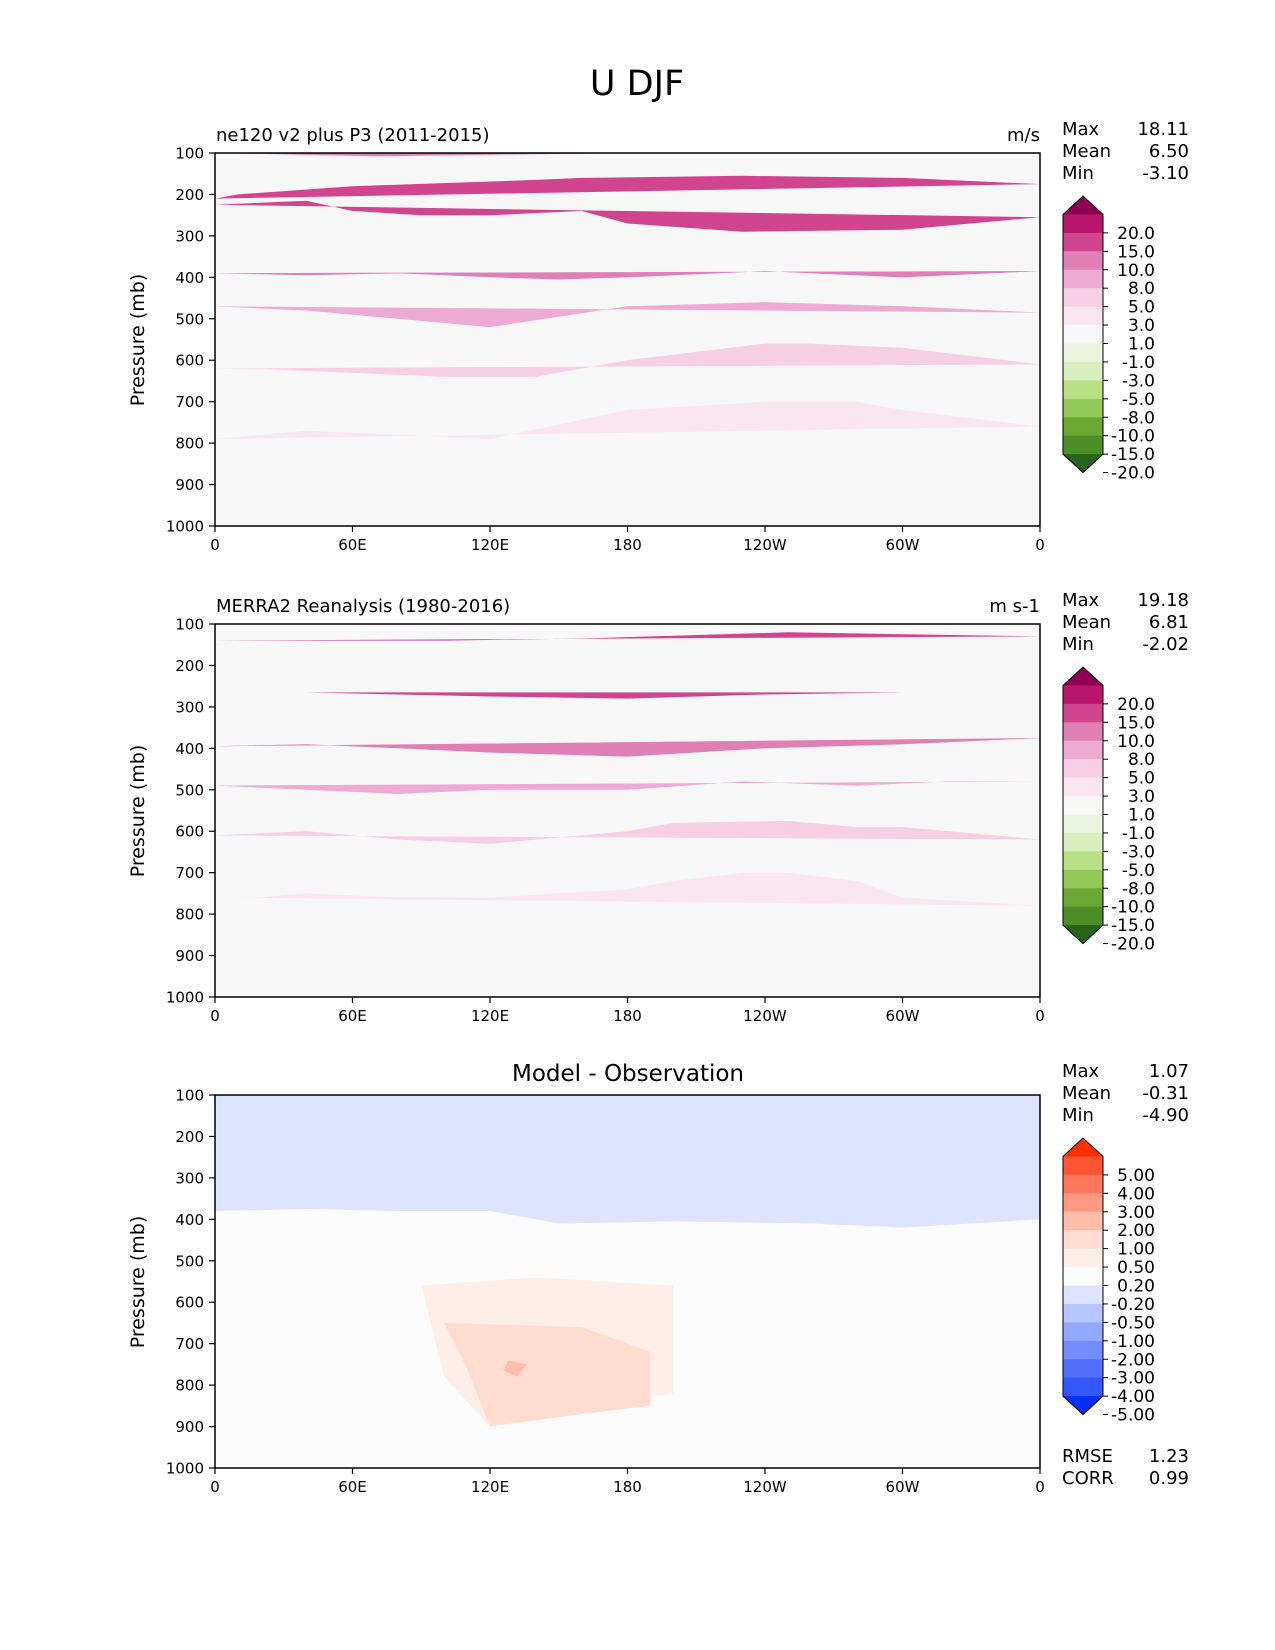 This screenshot has height=1650, width=1275. What do you see at coordinates (189, 1303) in the screenshot?
I see `panel-3-y-tick-label-5: 600` at bounding box center [189, 1303].